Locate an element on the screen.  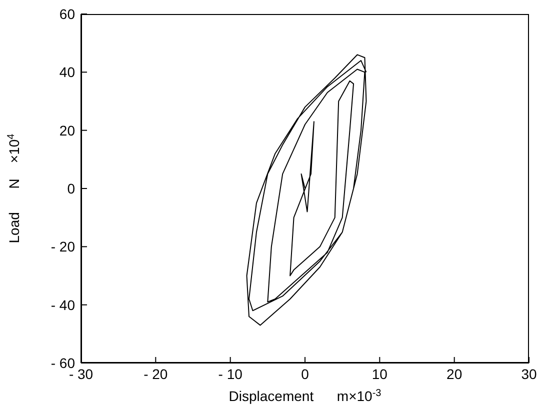
x-tick-label: - 20 is located at coordinates (156, 374).